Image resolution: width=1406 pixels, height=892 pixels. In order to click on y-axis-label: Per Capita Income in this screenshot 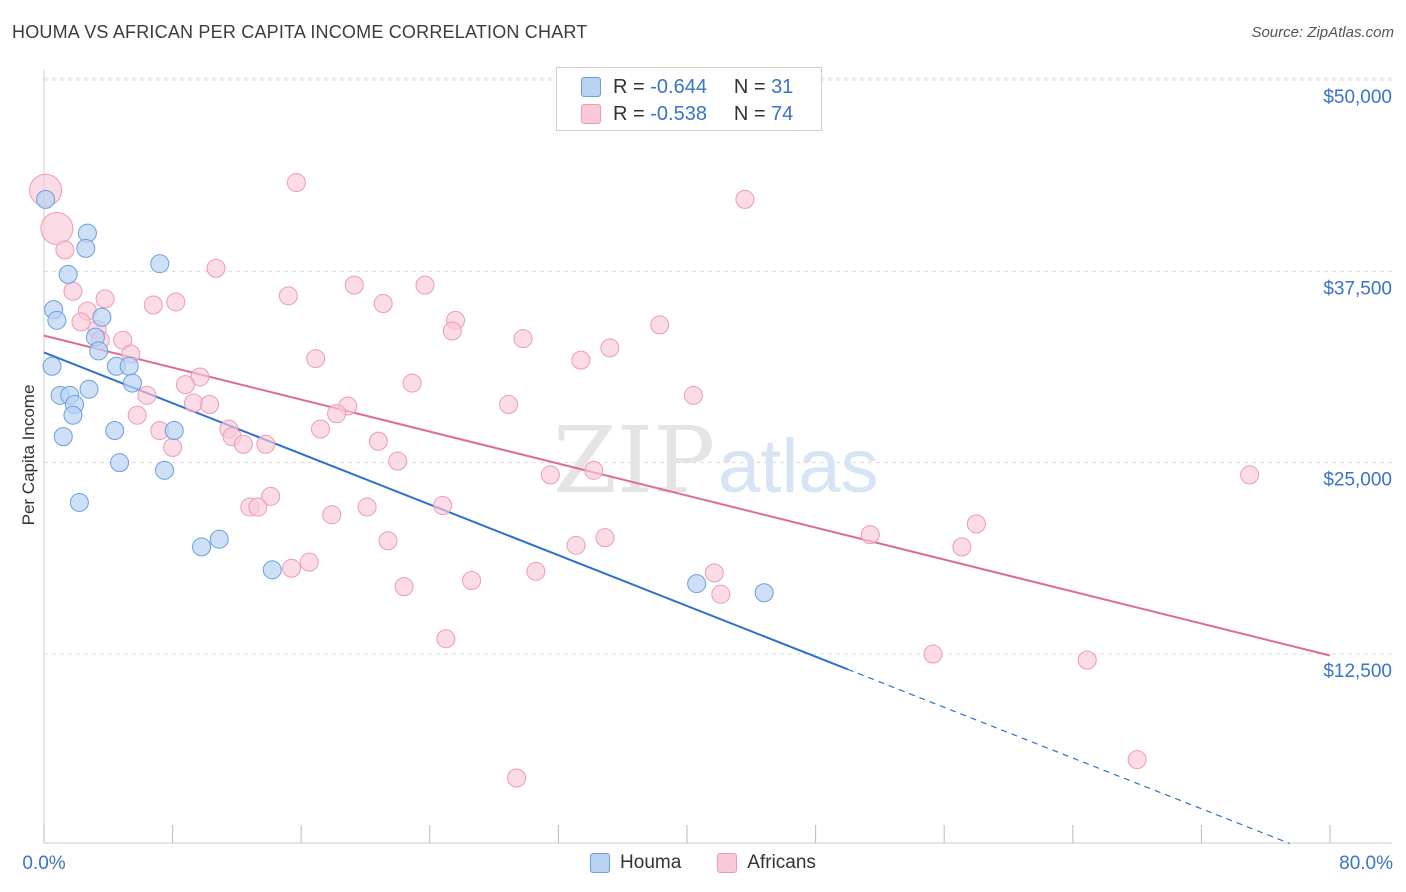, I will do `click(28, 455)`.